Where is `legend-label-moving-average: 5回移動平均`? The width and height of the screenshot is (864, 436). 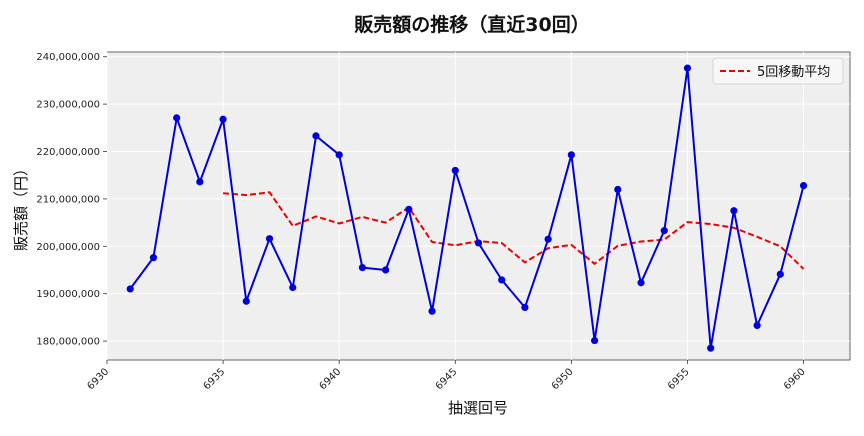
legend-label-moving-average: 5回移動平均 is located at coordinates (793, 72).